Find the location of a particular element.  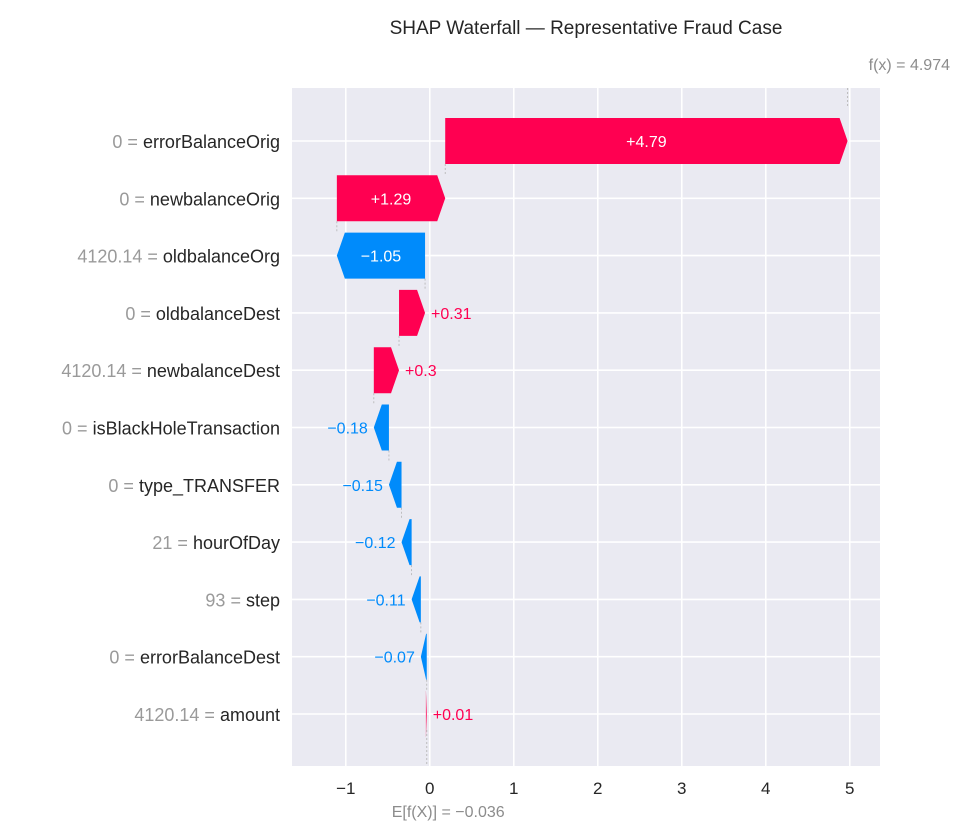

x-axis-ticks: −1 0 1 2 3 4 5 is located at coordinates (595, 788).